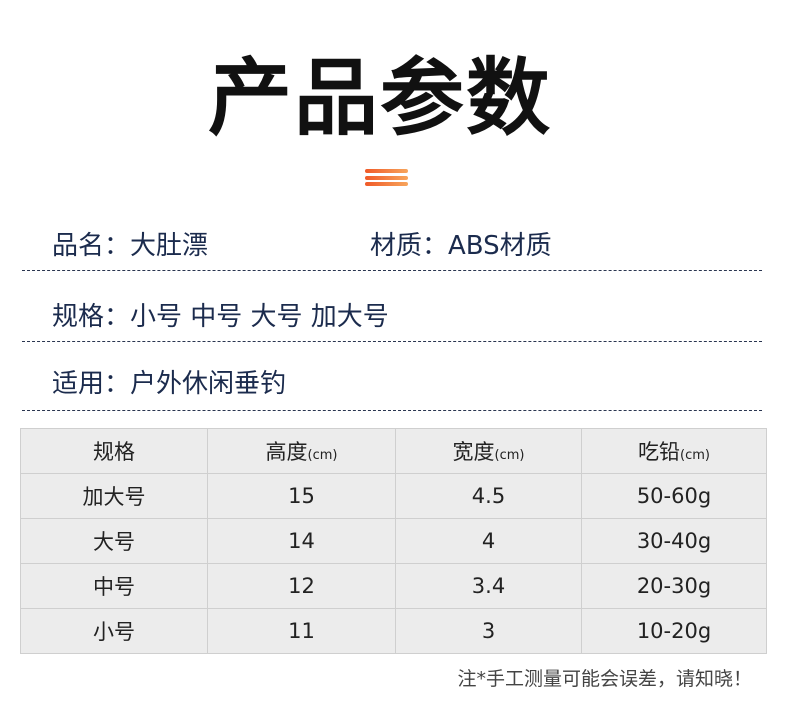 This screenshot has width=790, height=708. Describe the element at coordinates (461, 246) in the screenshot. I see `product-material: 材质：ABS材质` at that location.